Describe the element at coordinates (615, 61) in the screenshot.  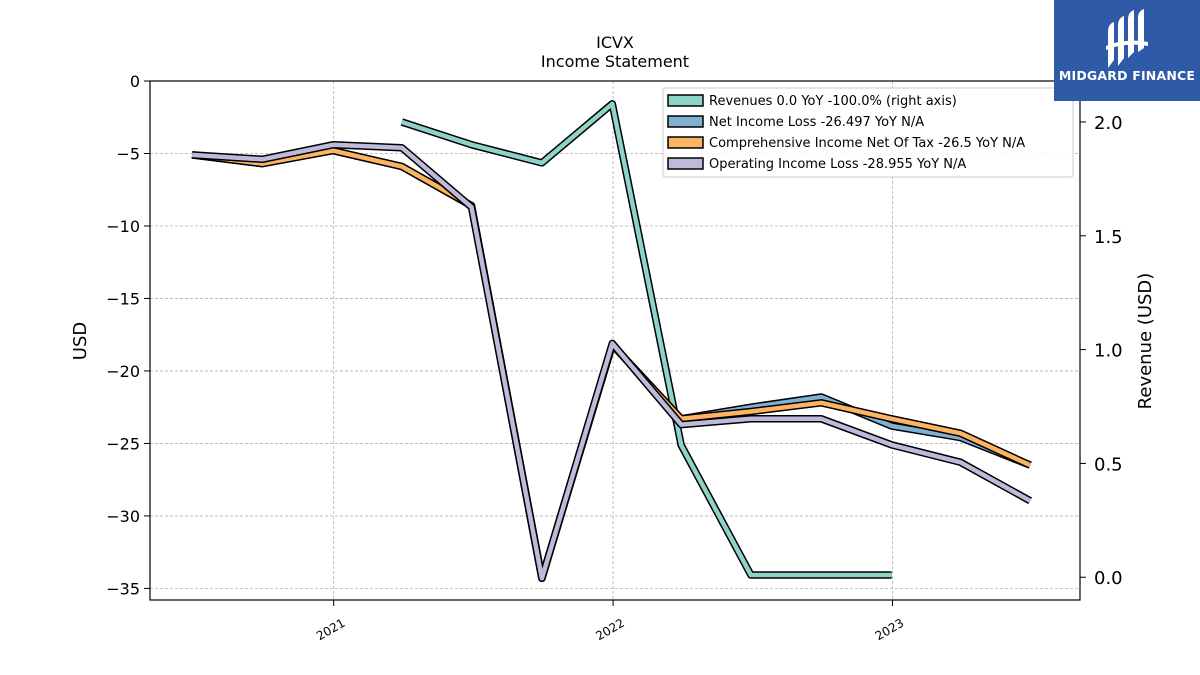
I see `chart-subtitle: Income Statement` at that location.